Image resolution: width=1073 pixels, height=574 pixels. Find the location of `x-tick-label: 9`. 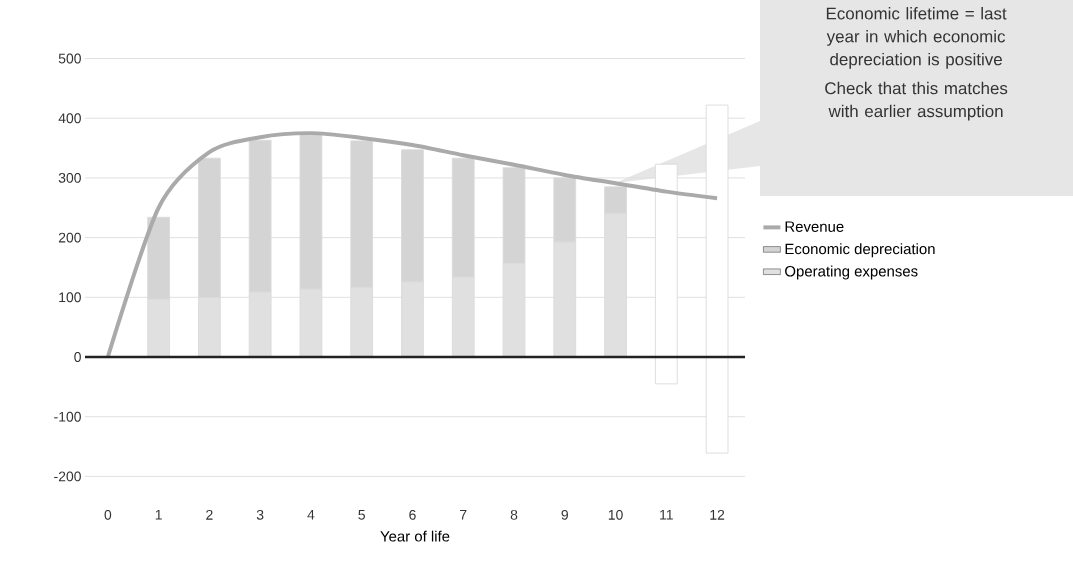

x-tick-label: 9 is located at coordinates (564, 514).